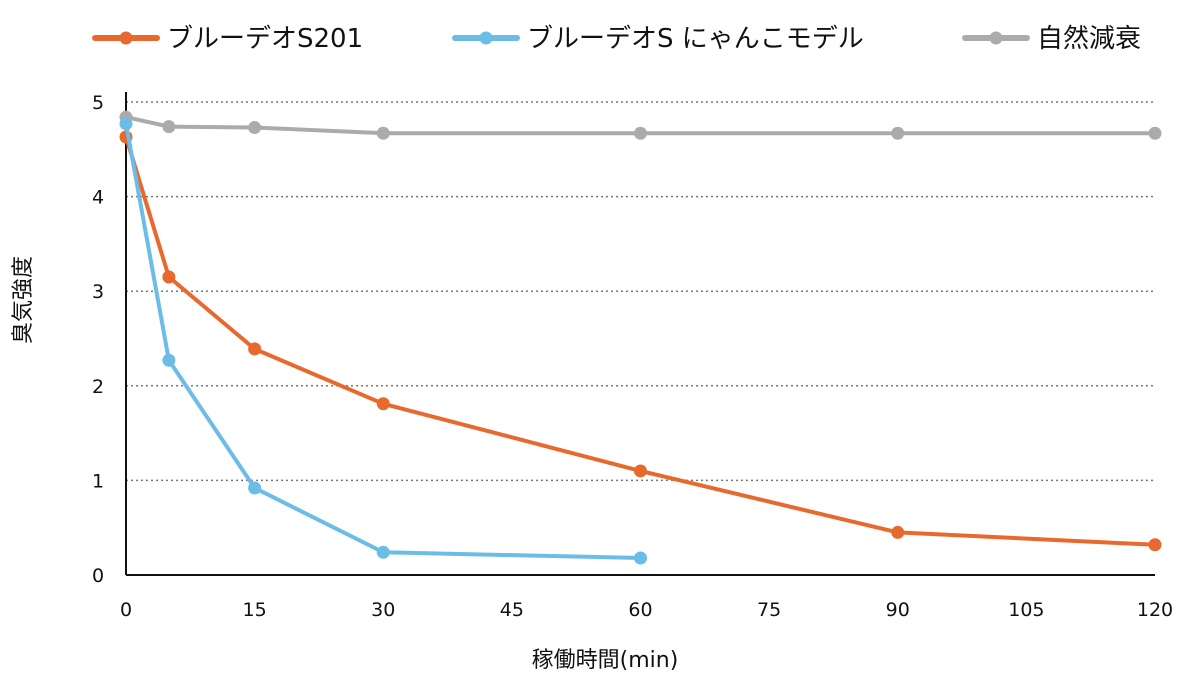 The height and width of the screenshot is (688, 1200). What do you see at coordinates (512, 610) in the screenshot?
I see `x-tick-label: 45` at bounding box center [512, 610].